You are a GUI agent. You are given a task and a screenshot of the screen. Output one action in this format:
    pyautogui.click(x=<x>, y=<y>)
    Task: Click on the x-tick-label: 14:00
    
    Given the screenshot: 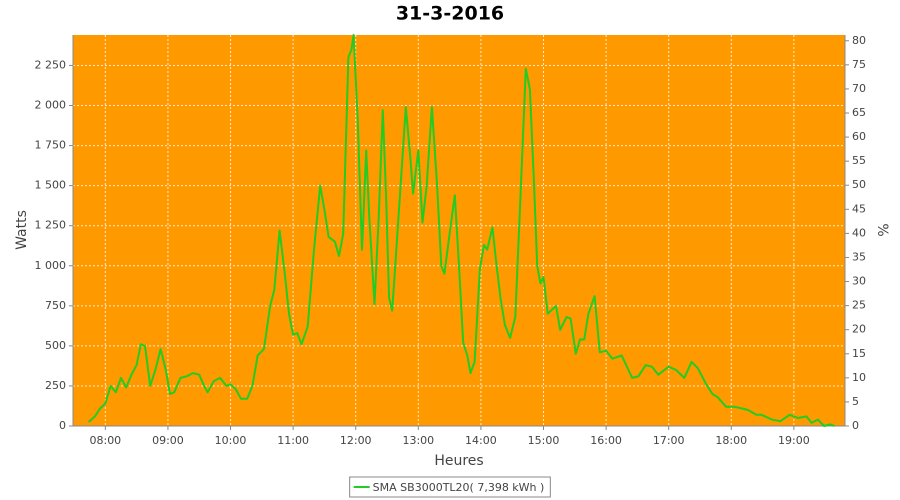 What is the action you would take?
    pyautogui.click(x=481, y=440)
    